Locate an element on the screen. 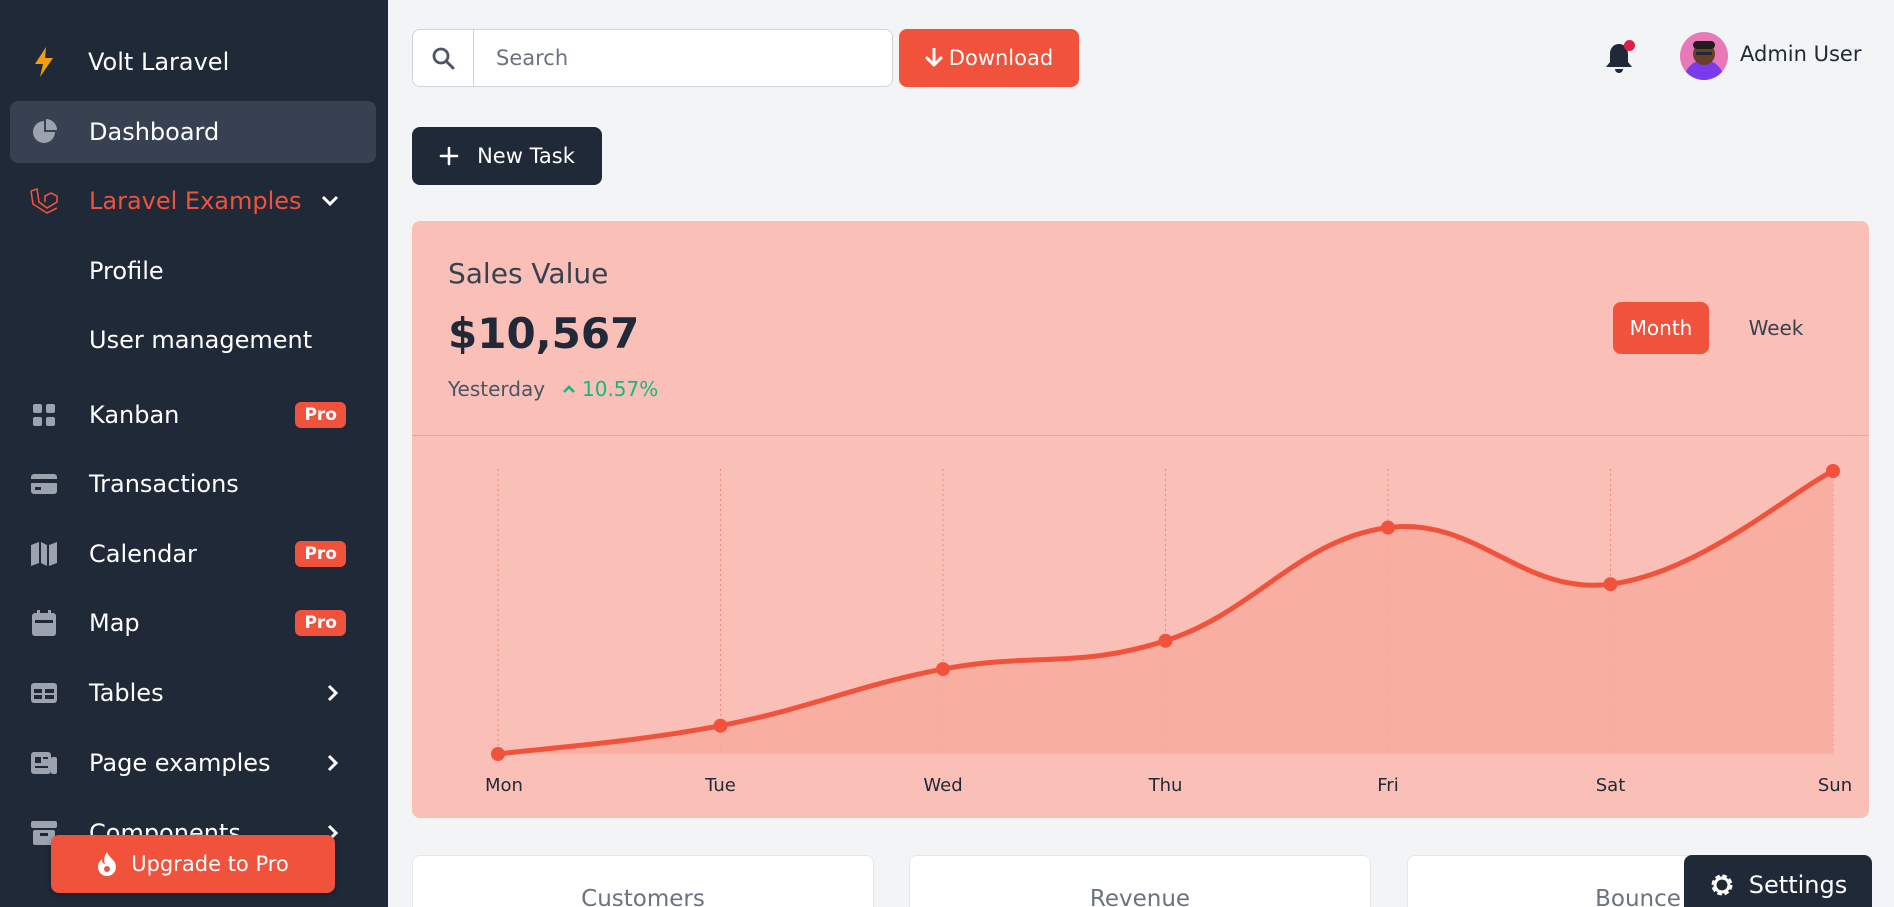 The width and height of the screenshot is (1894, 907). user-name: Admin User is located at coordinates (1801, 54).